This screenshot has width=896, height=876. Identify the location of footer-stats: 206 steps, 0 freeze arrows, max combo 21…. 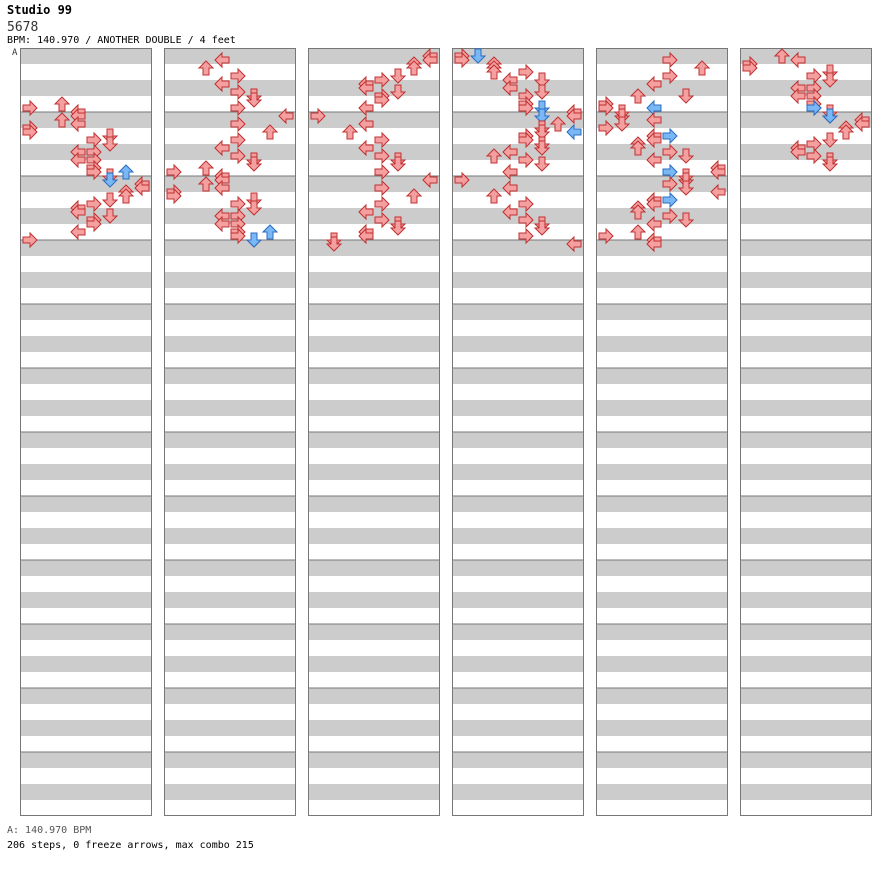
(130, 845).